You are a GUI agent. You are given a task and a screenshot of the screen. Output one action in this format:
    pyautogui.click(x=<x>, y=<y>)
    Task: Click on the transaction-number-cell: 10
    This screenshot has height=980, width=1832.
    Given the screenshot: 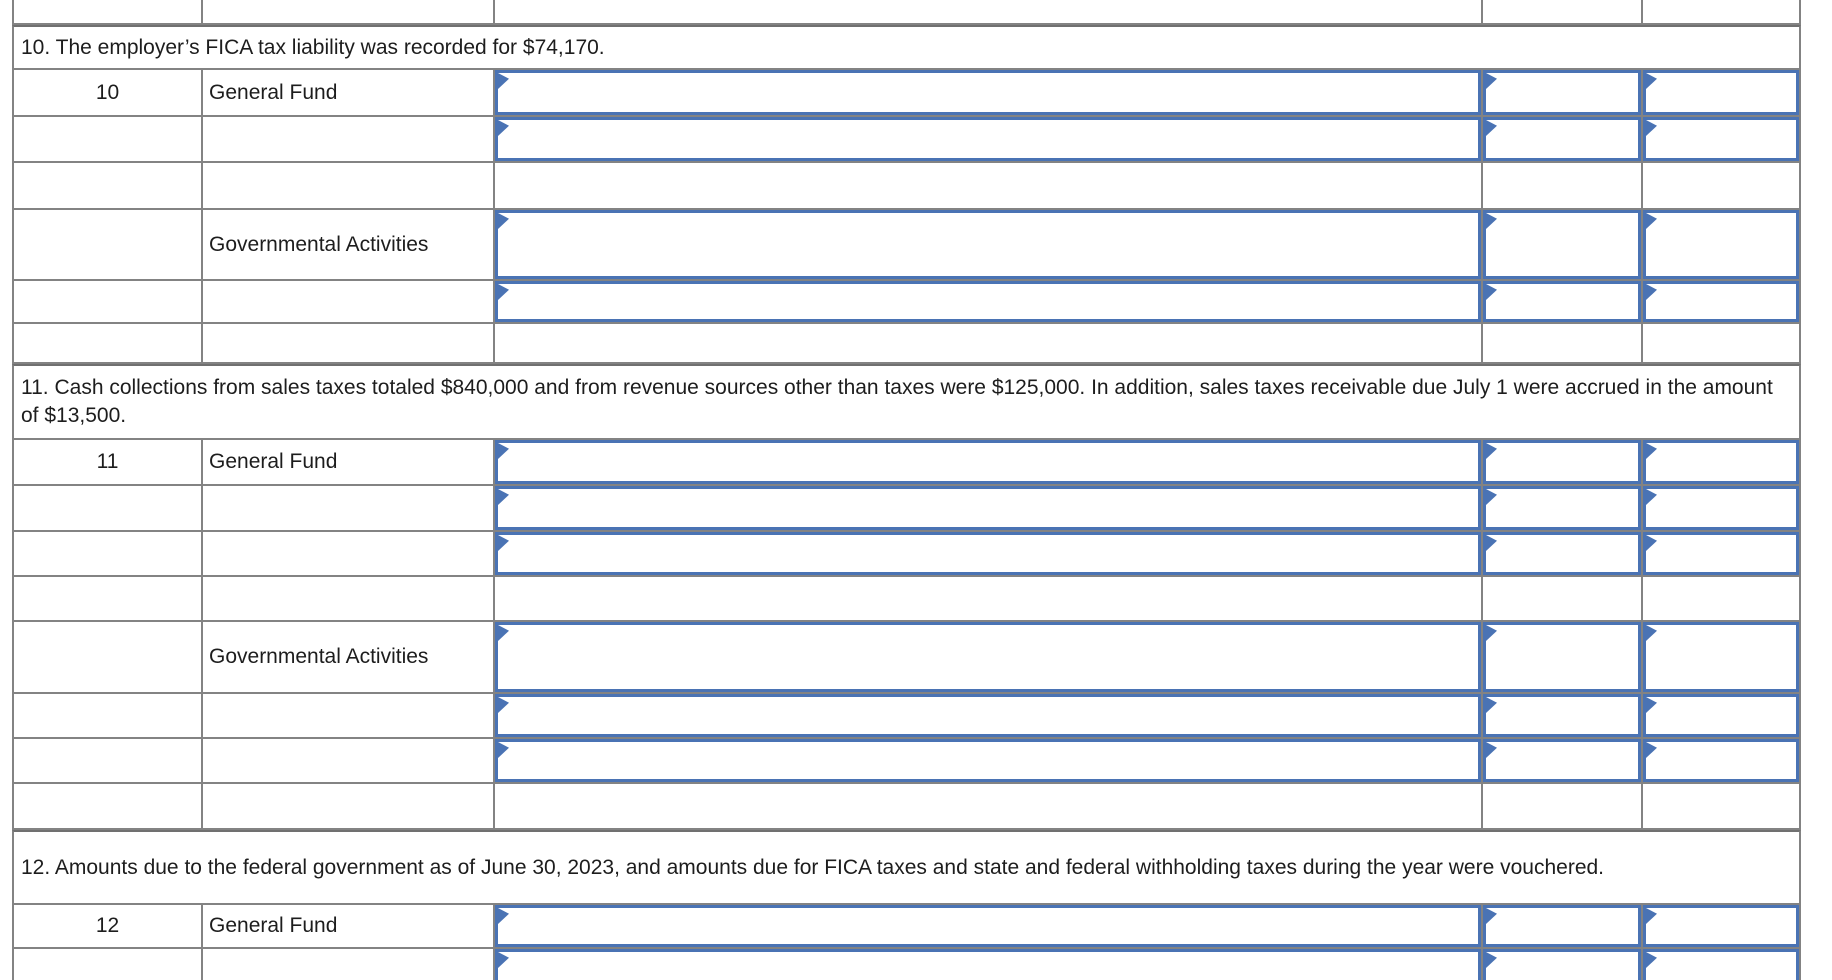 What is the action you would take?
    pyautogui.click(x=107, y=92)
    